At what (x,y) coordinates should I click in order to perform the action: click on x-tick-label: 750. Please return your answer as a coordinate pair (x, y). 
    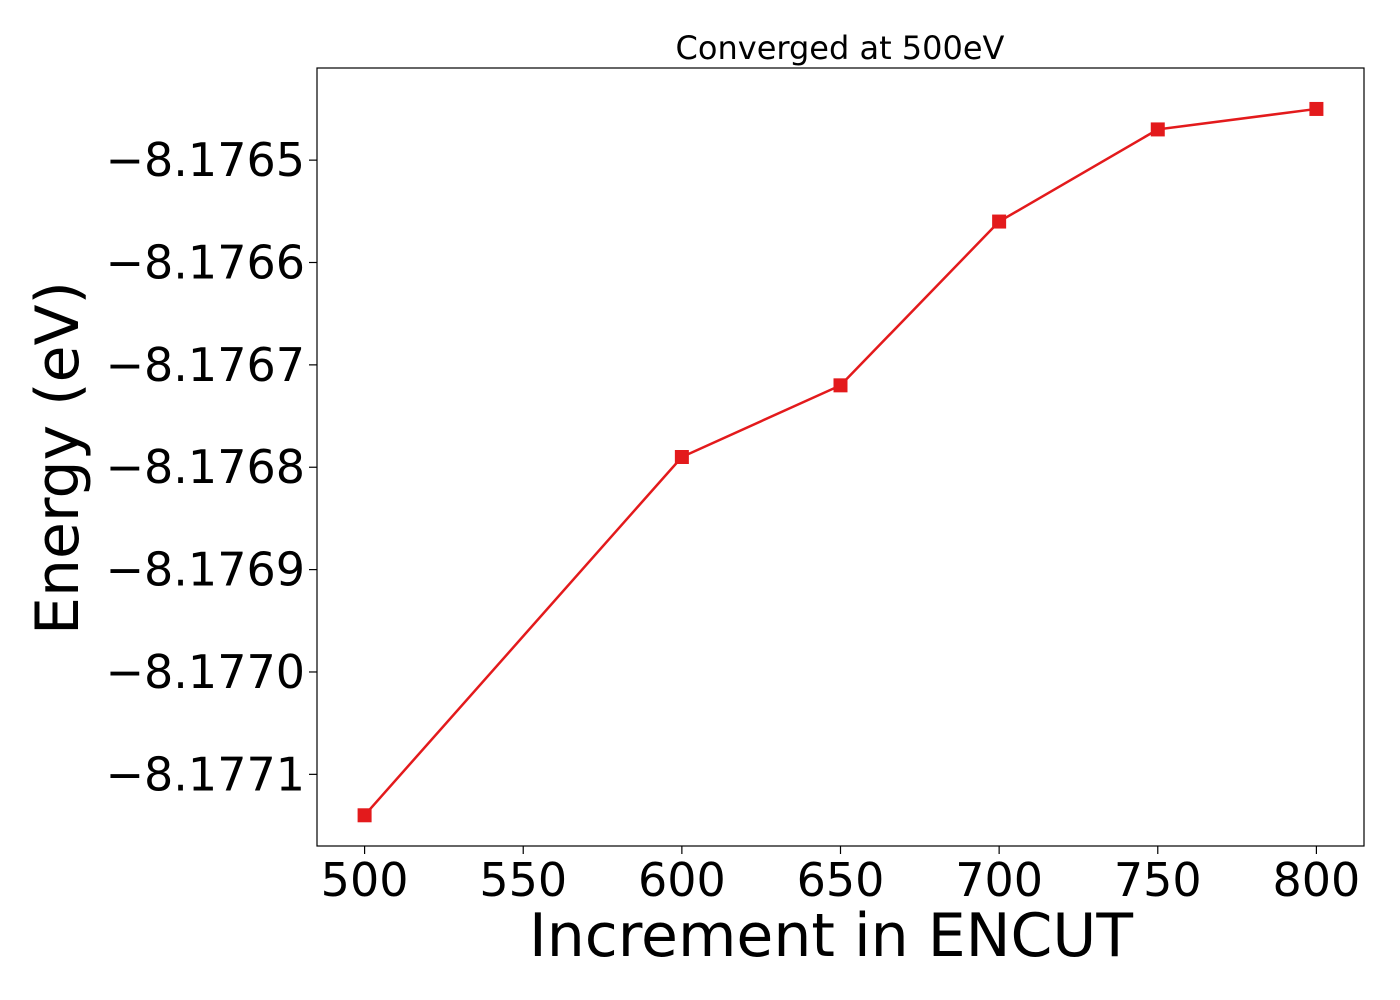
    Looking at the image, I should click on (1158, 880).